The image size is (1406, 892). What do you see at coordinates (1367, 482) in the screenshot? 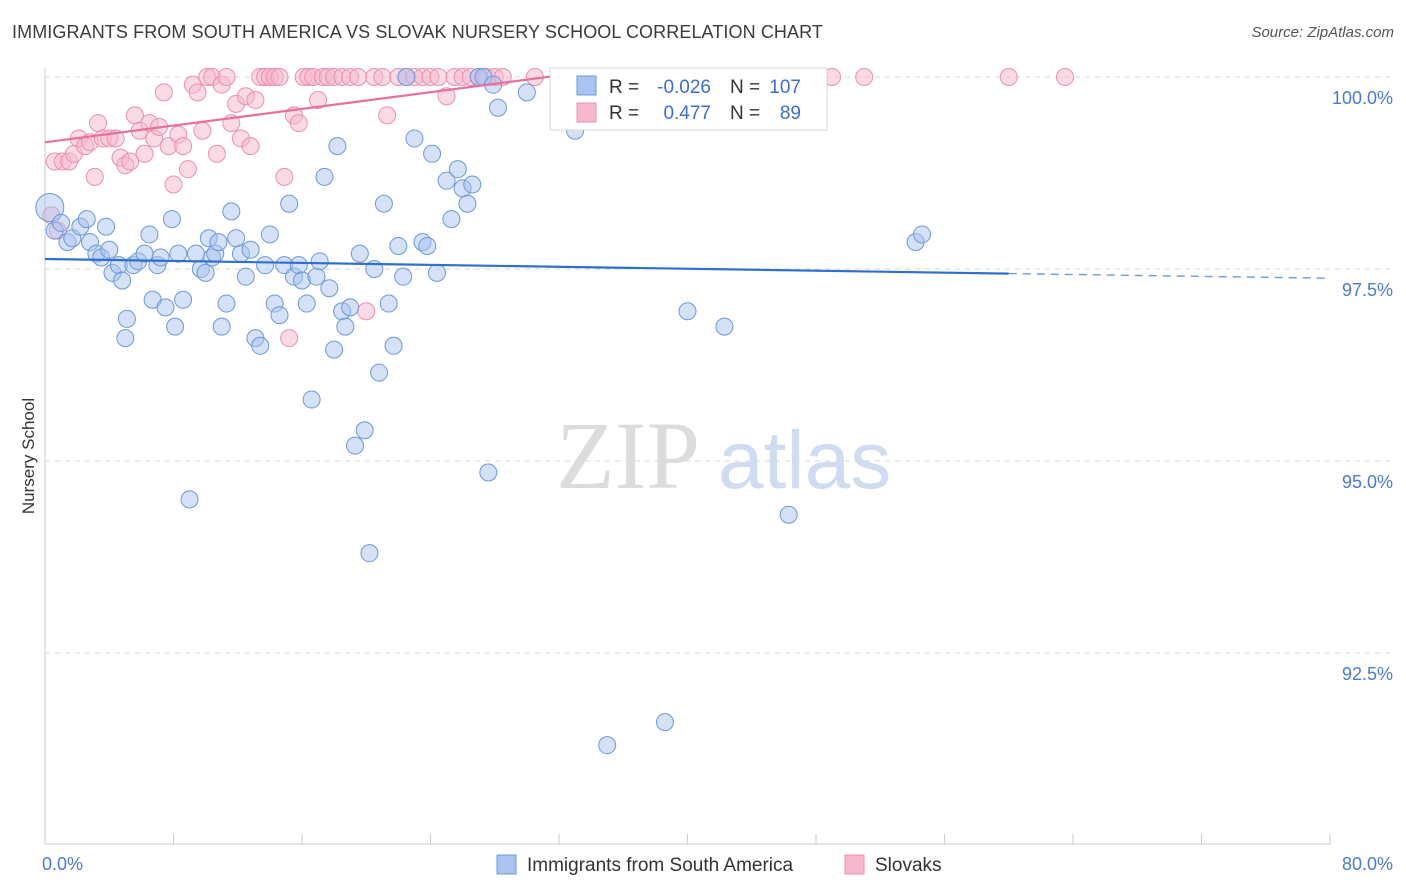
I see `y-tick-label: 95.0%` at bounding box center [1367, 482].